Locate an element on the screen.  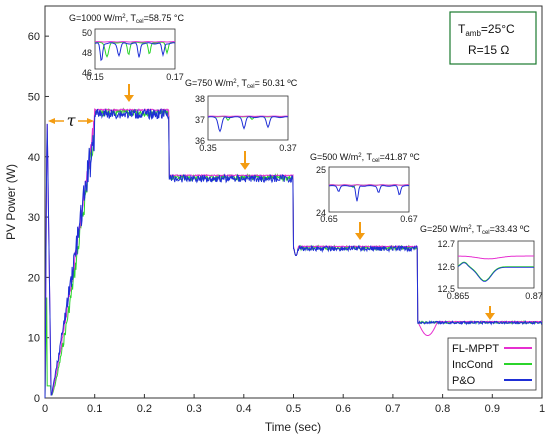
inset-2-line-po is located at coordinates (248, 124).